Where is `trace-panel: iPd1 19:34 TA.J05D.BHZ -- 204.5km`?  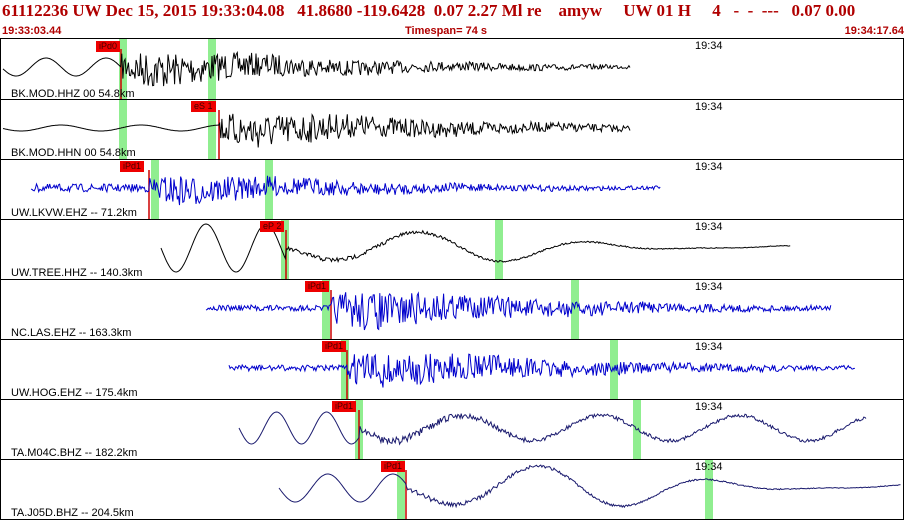 trace-panel: iPd1 19:34 TA.J05D.BHZ -- 204.5km is located at coordinates (452, 489).